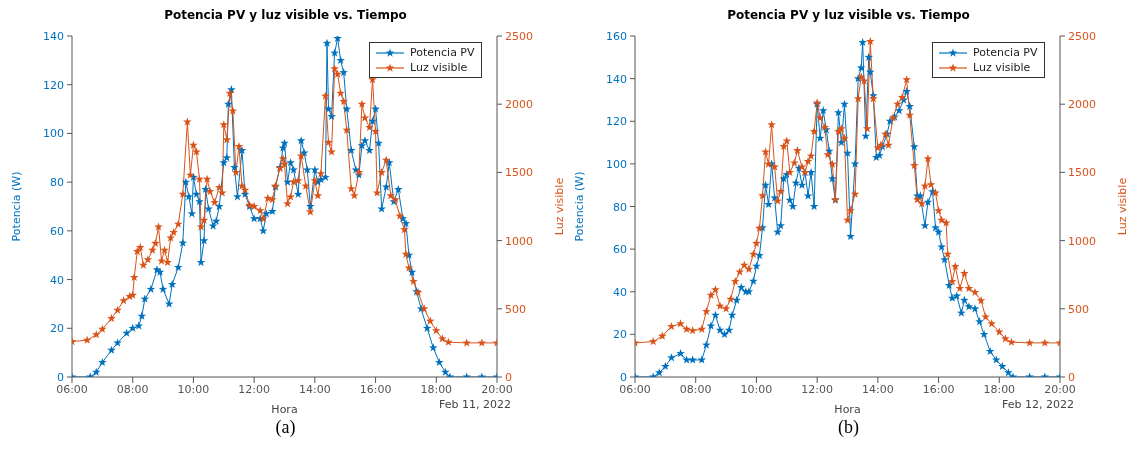 This screenshot has height=459, width=1134. I want to click on text: Feb 11, 2022, so click(475, 404).